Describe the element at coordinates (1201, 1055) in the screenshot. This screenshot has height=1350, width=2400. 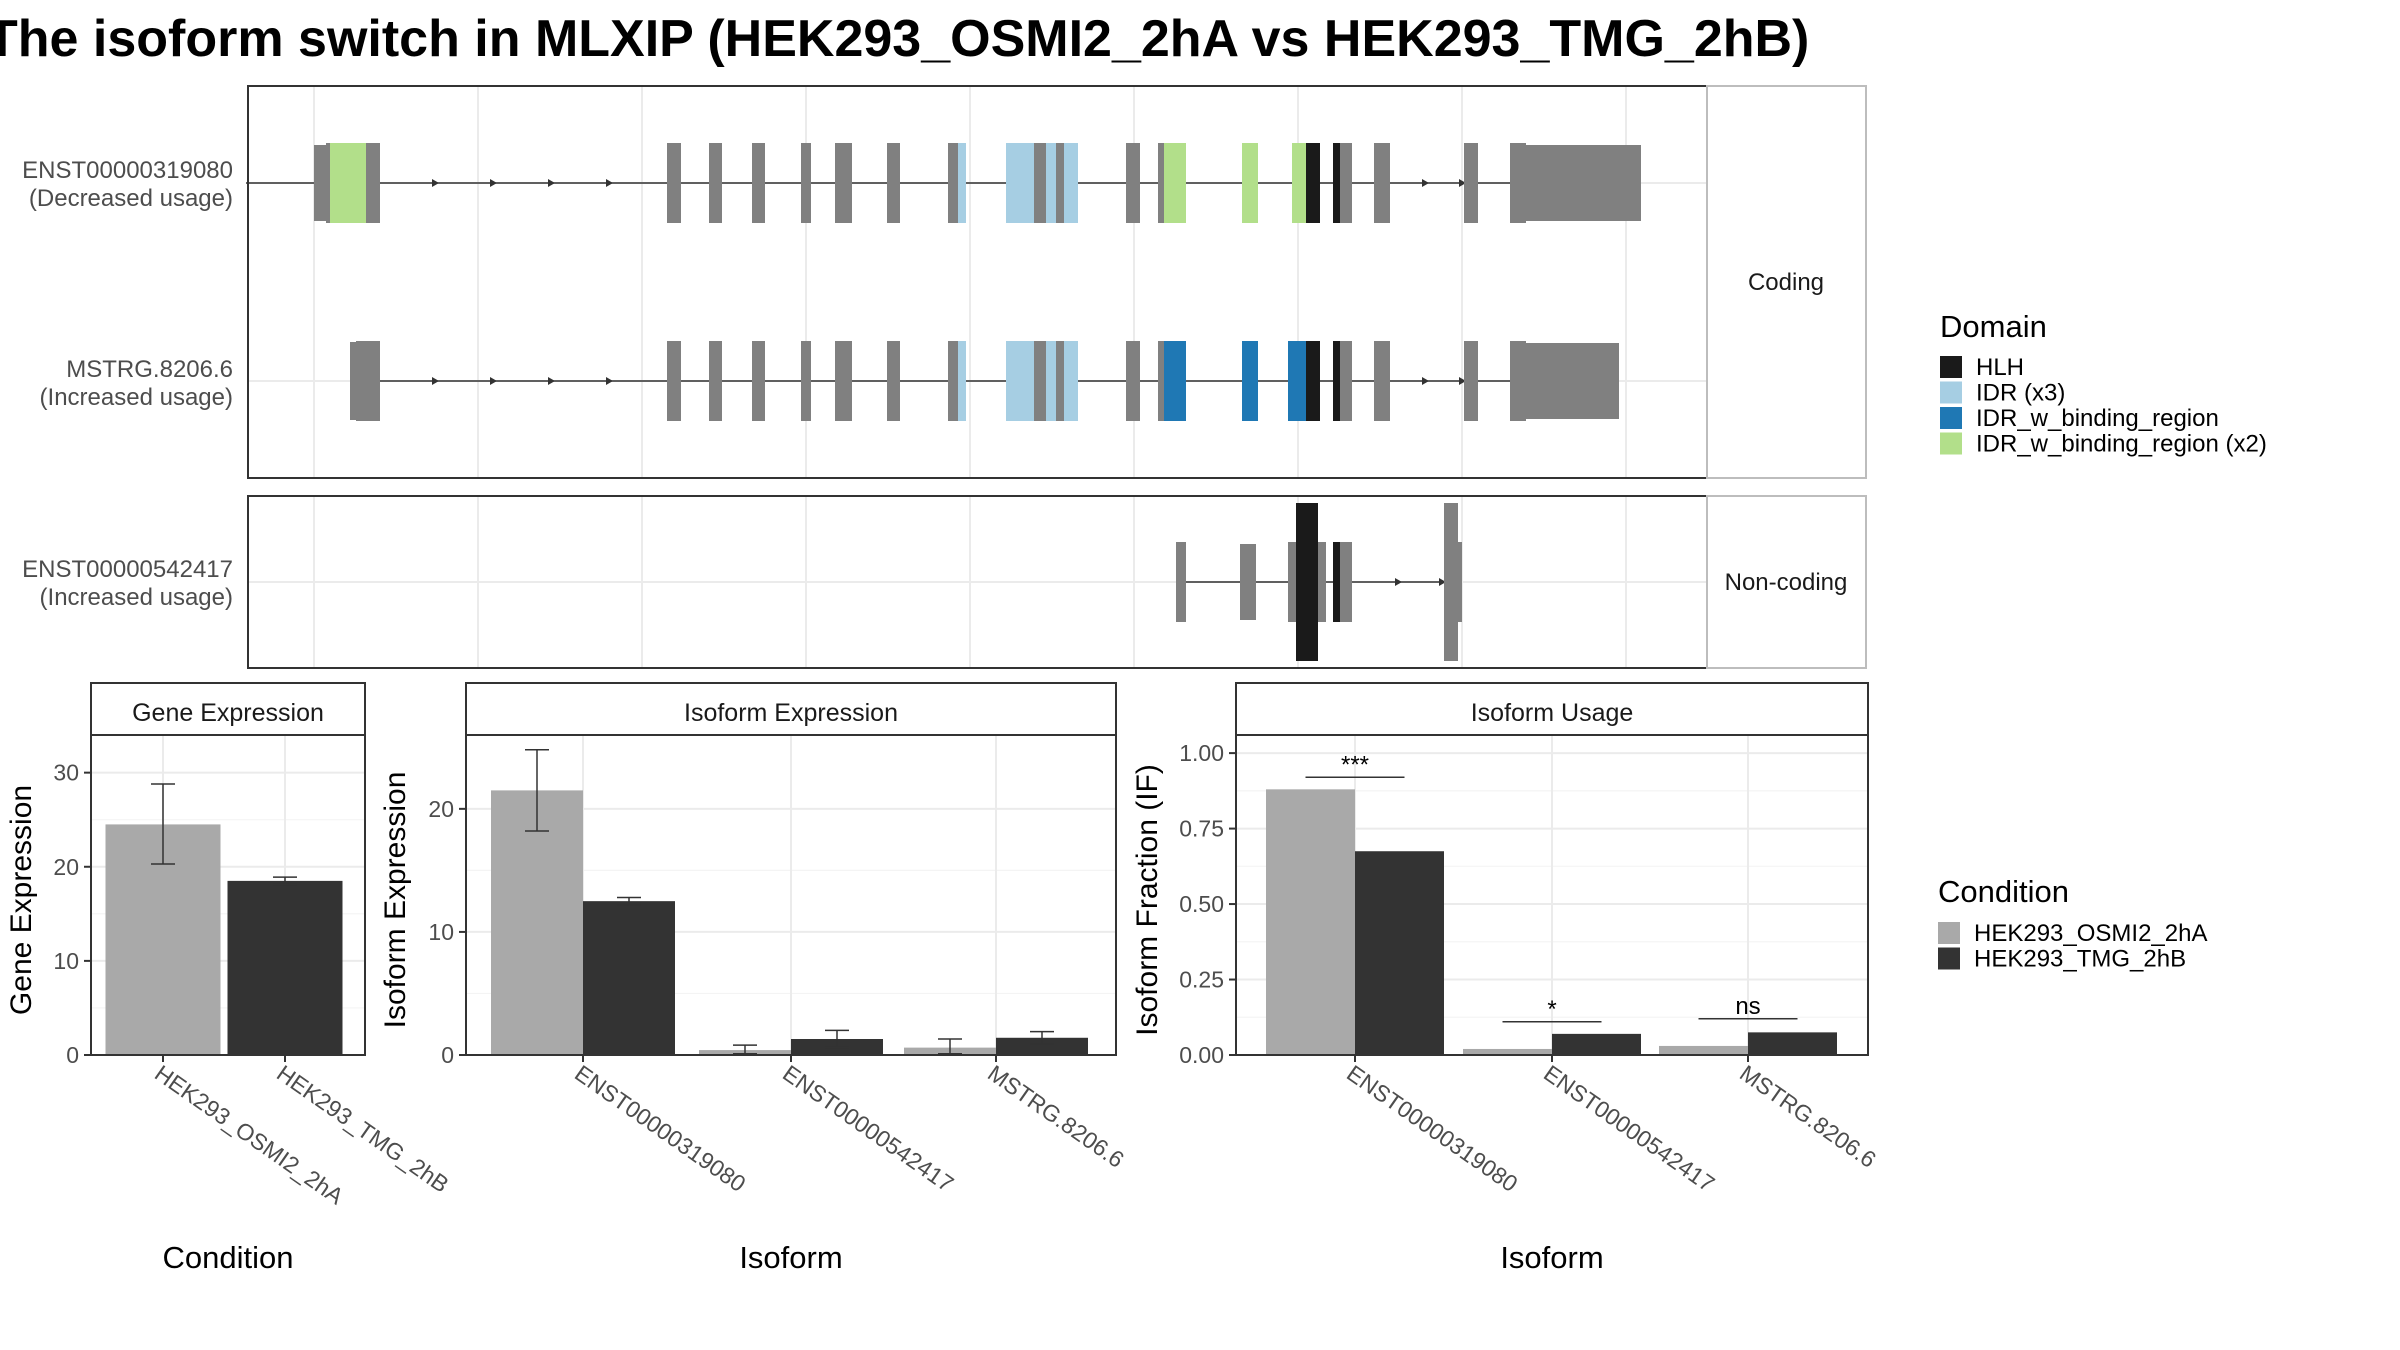
I see `y-tick-label: 0.00` at that location.